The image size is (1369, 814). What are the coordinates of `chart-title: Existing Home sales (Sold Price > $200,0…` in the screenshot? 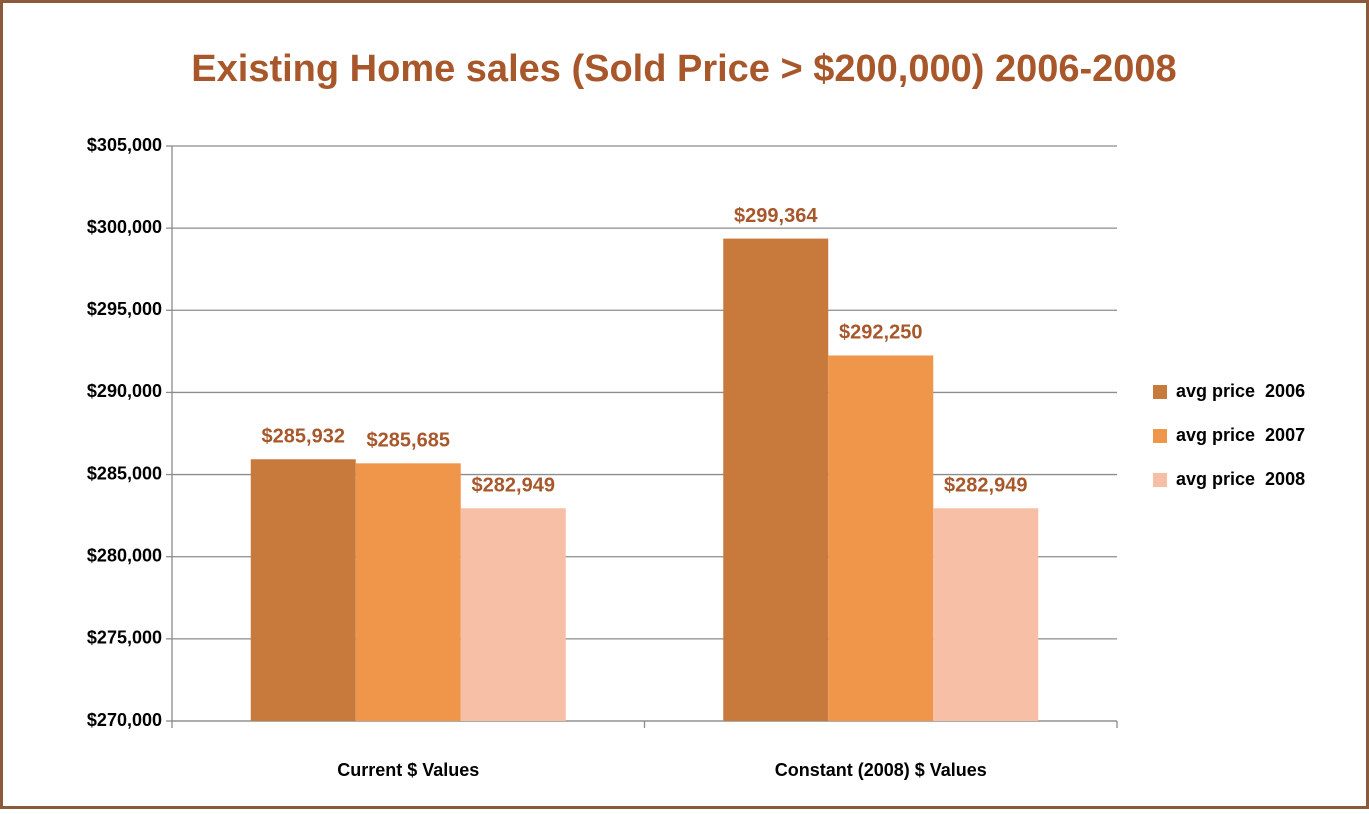 It's located at (683, 69).